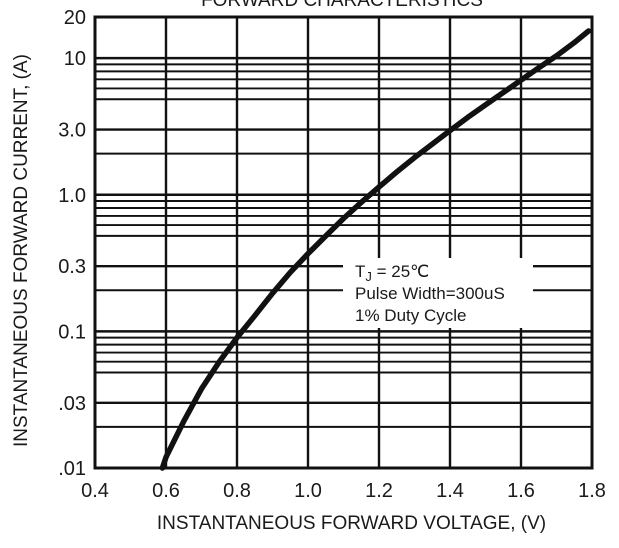 This screenshot has height=548, width=619. What do you see at coordinates (342, 5) in the screenshot?
I see `chart-title: FORWARD CHARACTERISTICS` at bounding box center [342, 5].